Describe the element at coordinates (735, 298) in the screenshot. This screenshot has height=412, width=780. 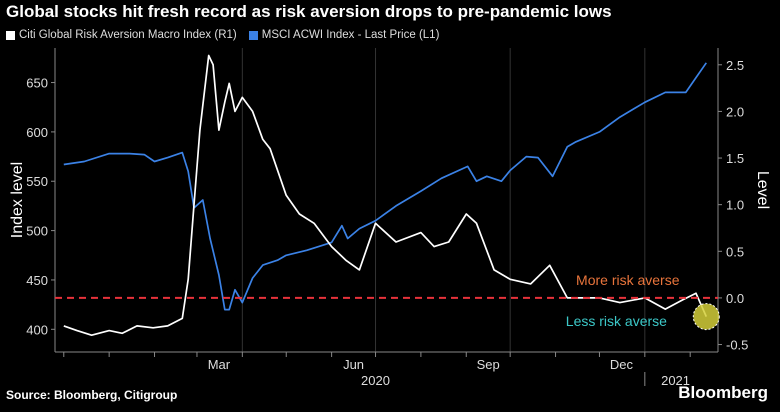
I see `right-tick-label: 0.0` at that location.